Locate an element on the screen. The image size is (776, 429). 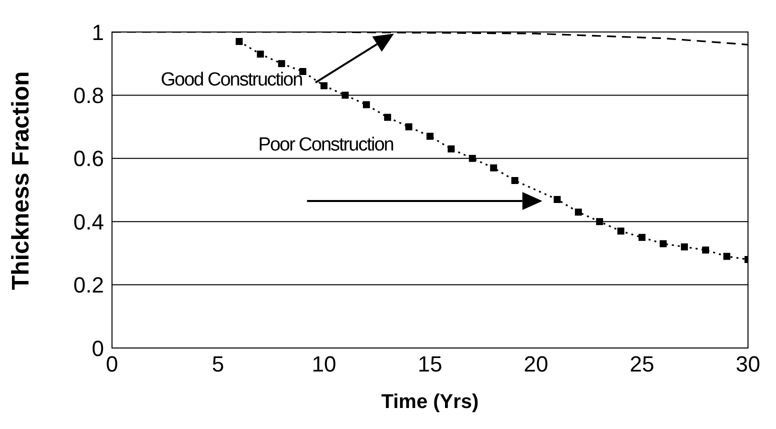
y-tick-label: 0.6 is located at coordinates (88, 159).